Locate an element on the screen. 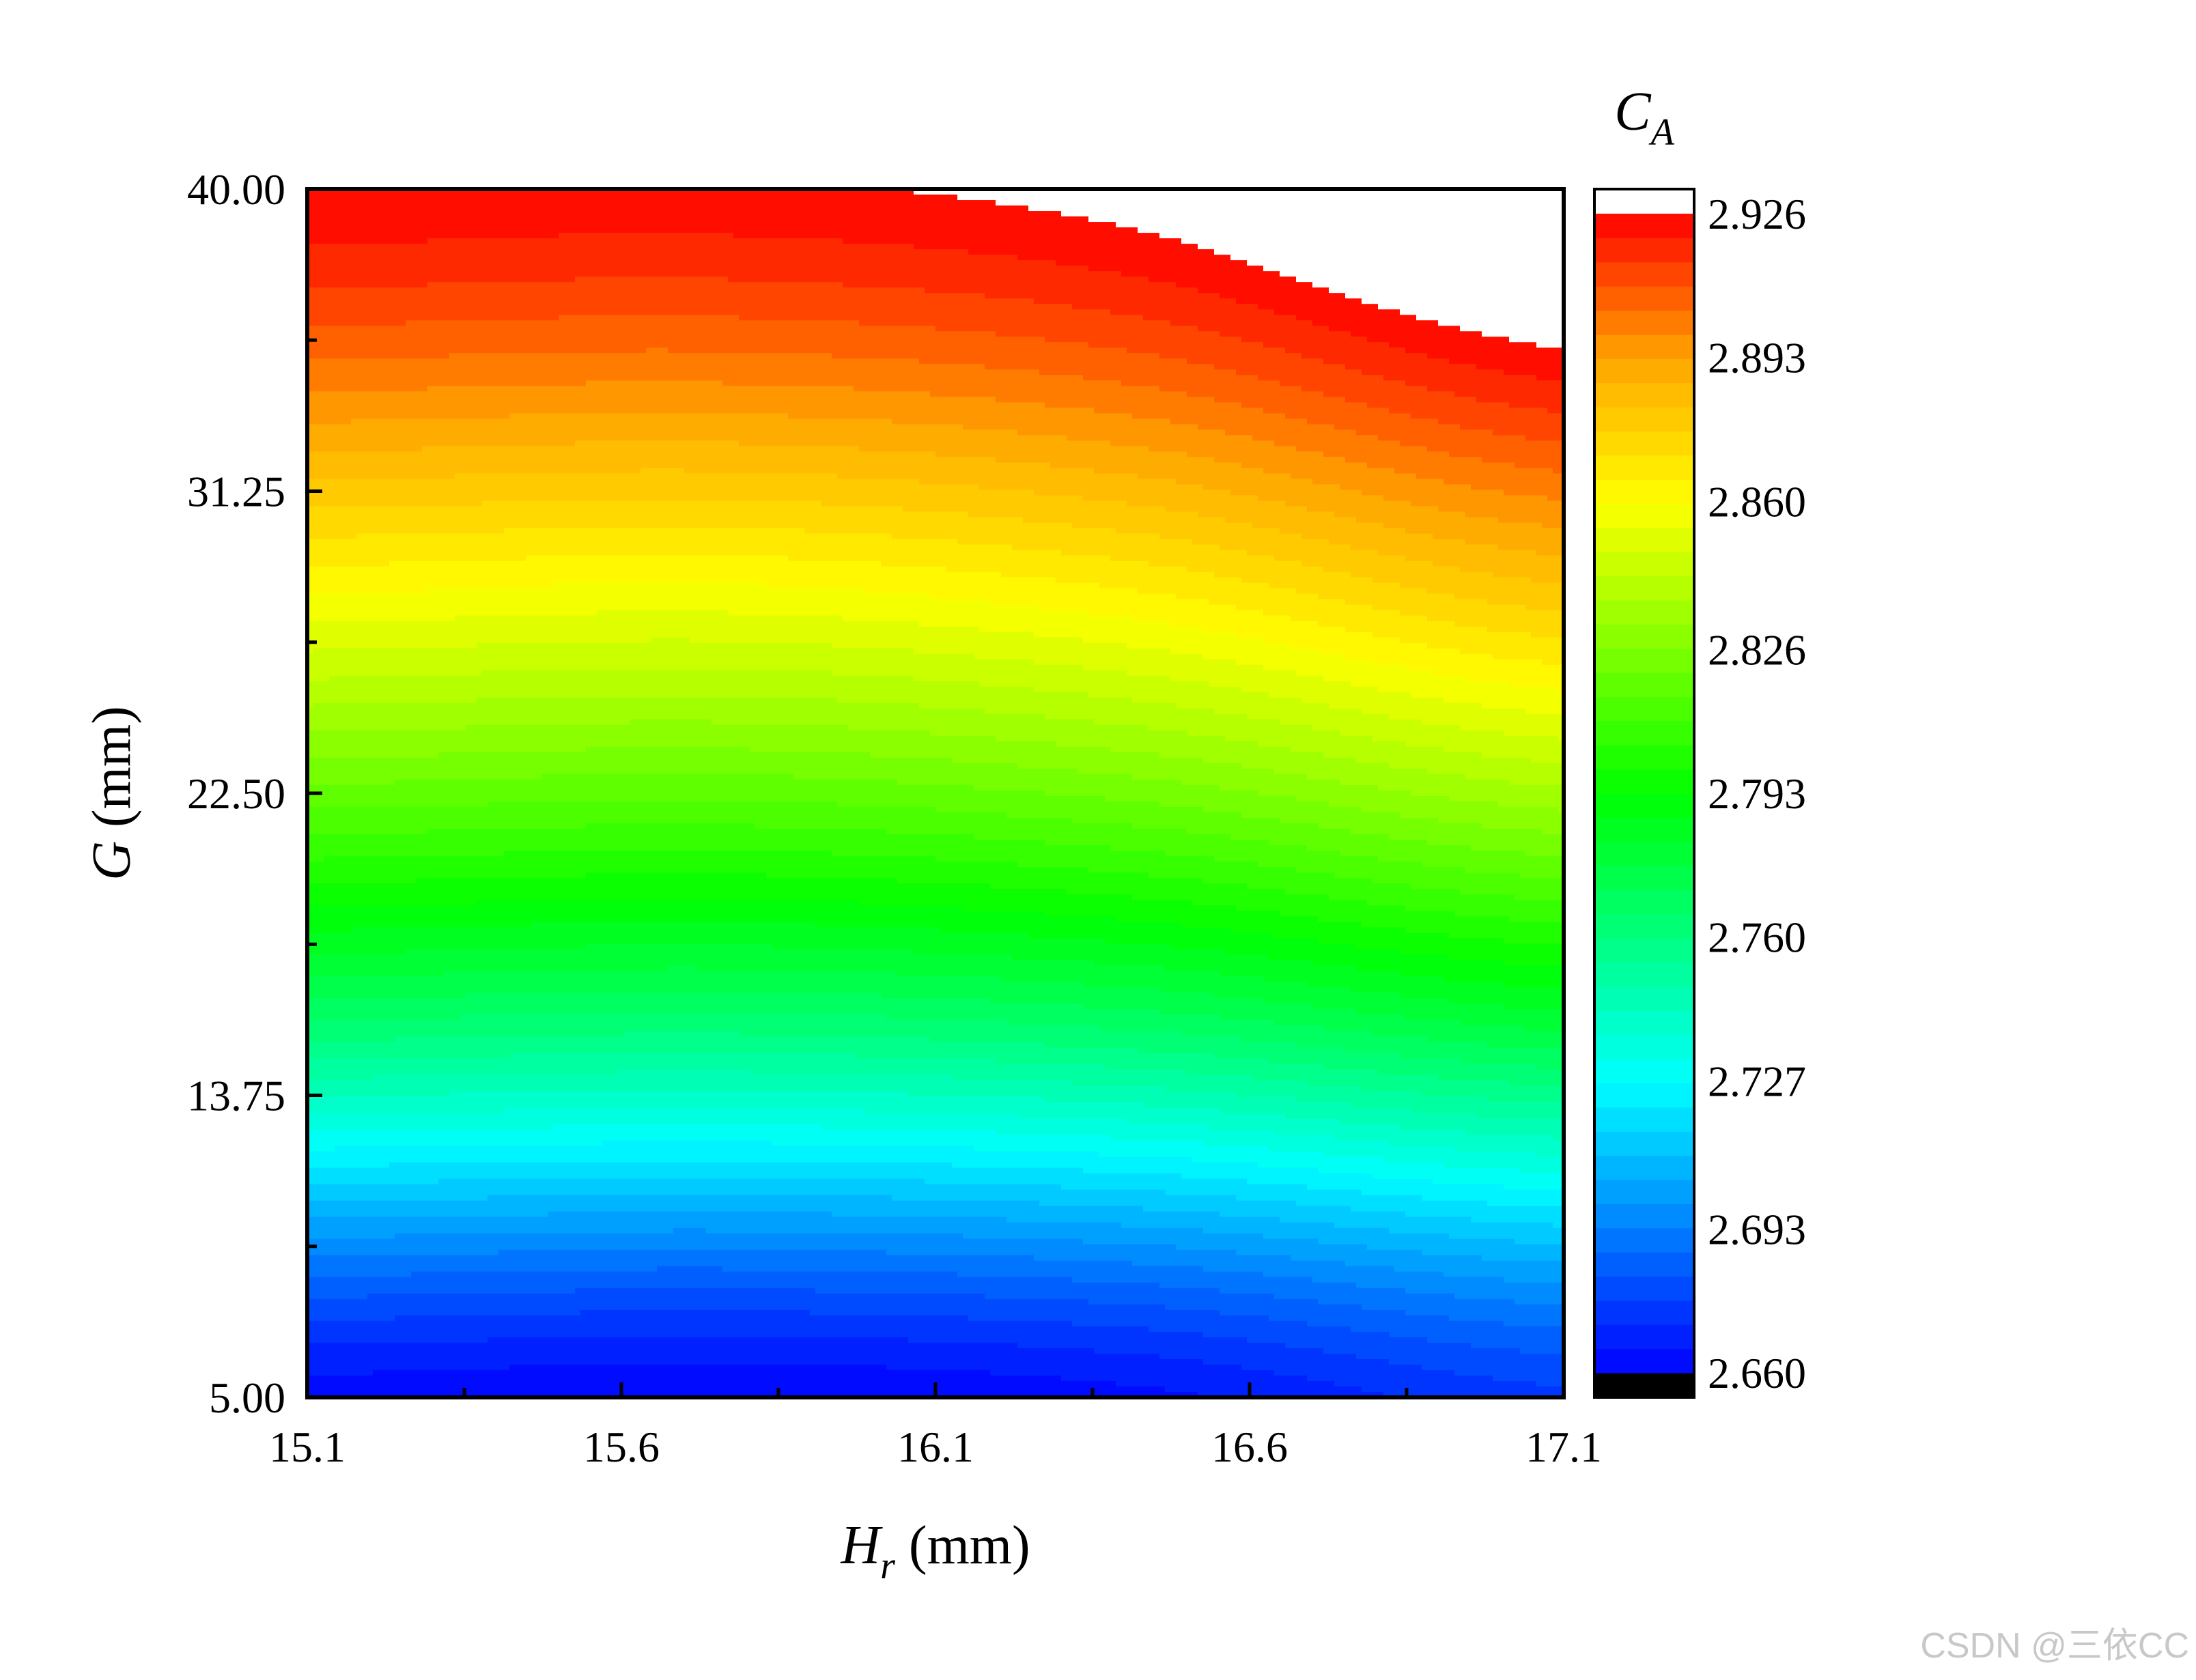 Image resolution: width=2196 pixels, height=1680 pixels. y-tick-label: 5.00 is located at coordinates (247, 1397).